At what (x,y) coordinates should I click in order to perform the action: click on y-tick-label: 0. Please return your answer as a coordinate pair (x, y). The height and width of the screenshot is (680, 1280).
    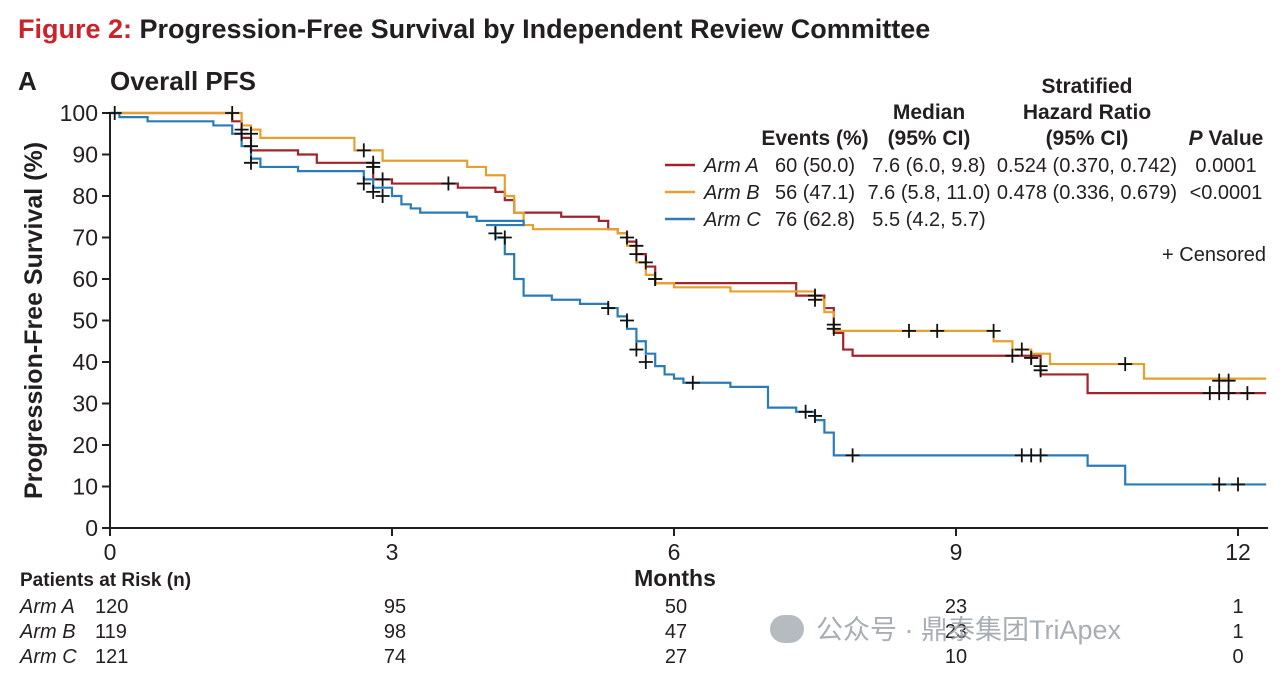
    Looking at the image, I should click on (91, 528).